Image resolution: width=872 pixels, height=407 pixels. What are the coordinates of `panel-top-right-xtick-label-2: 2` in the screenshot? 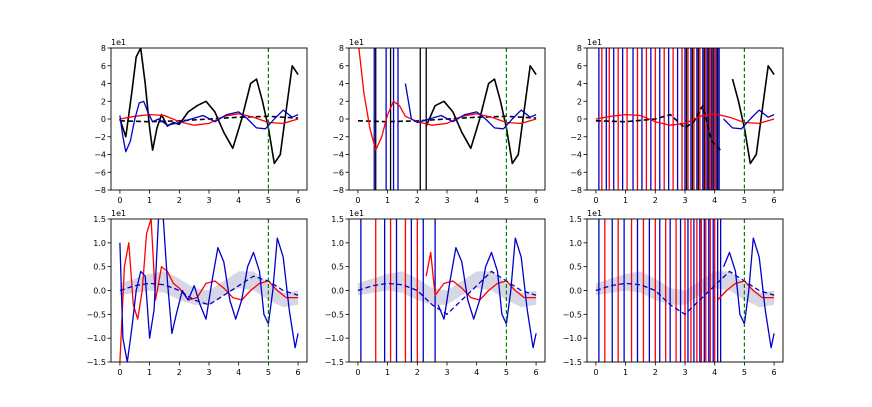 It's located at (655, 200).